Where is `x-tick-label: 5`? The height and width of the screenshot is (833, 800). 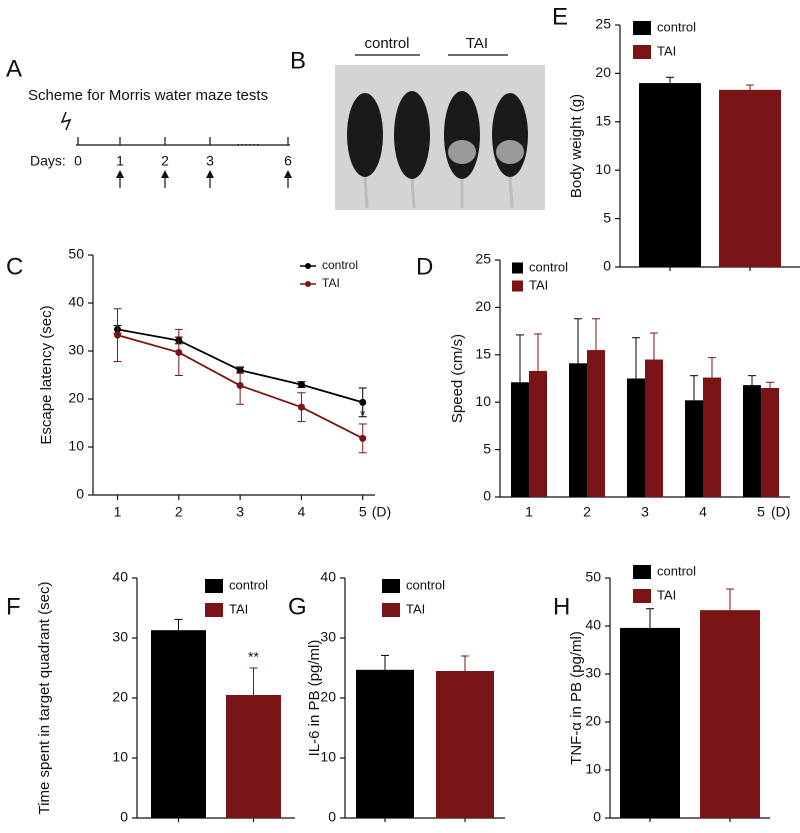
x-tick-label: 5 is located at coordinates (363, 512).